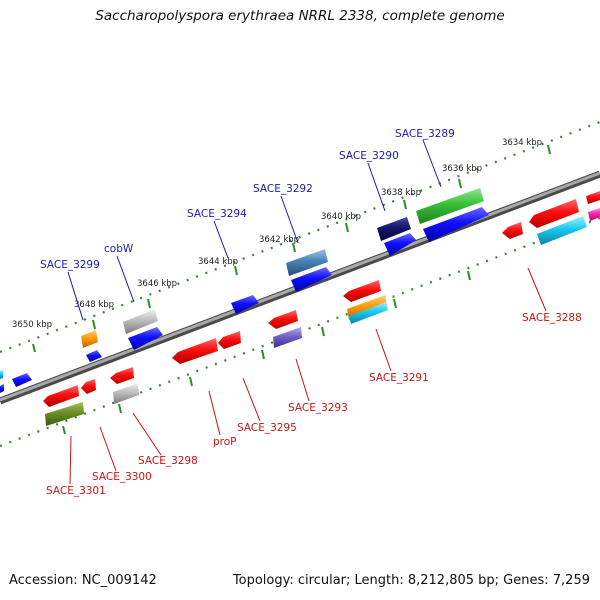  What do you see at coordinates (217, 214) in the screenshot?
I see `gene-label-sace-3294: SACE_3294` at bounding box center [217, 214].